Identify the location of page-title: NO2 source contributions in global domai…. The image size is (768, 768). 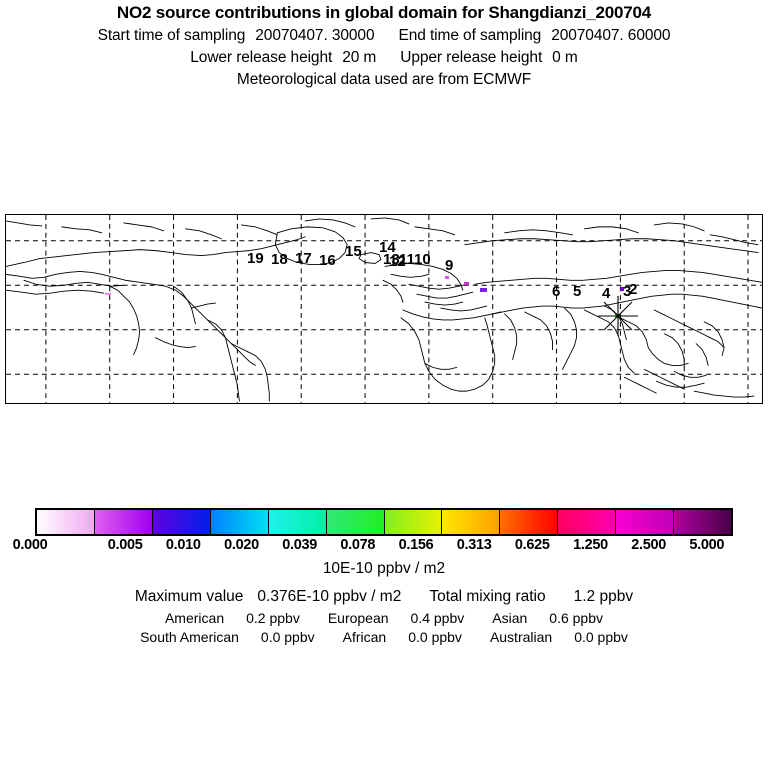
(384, 12).